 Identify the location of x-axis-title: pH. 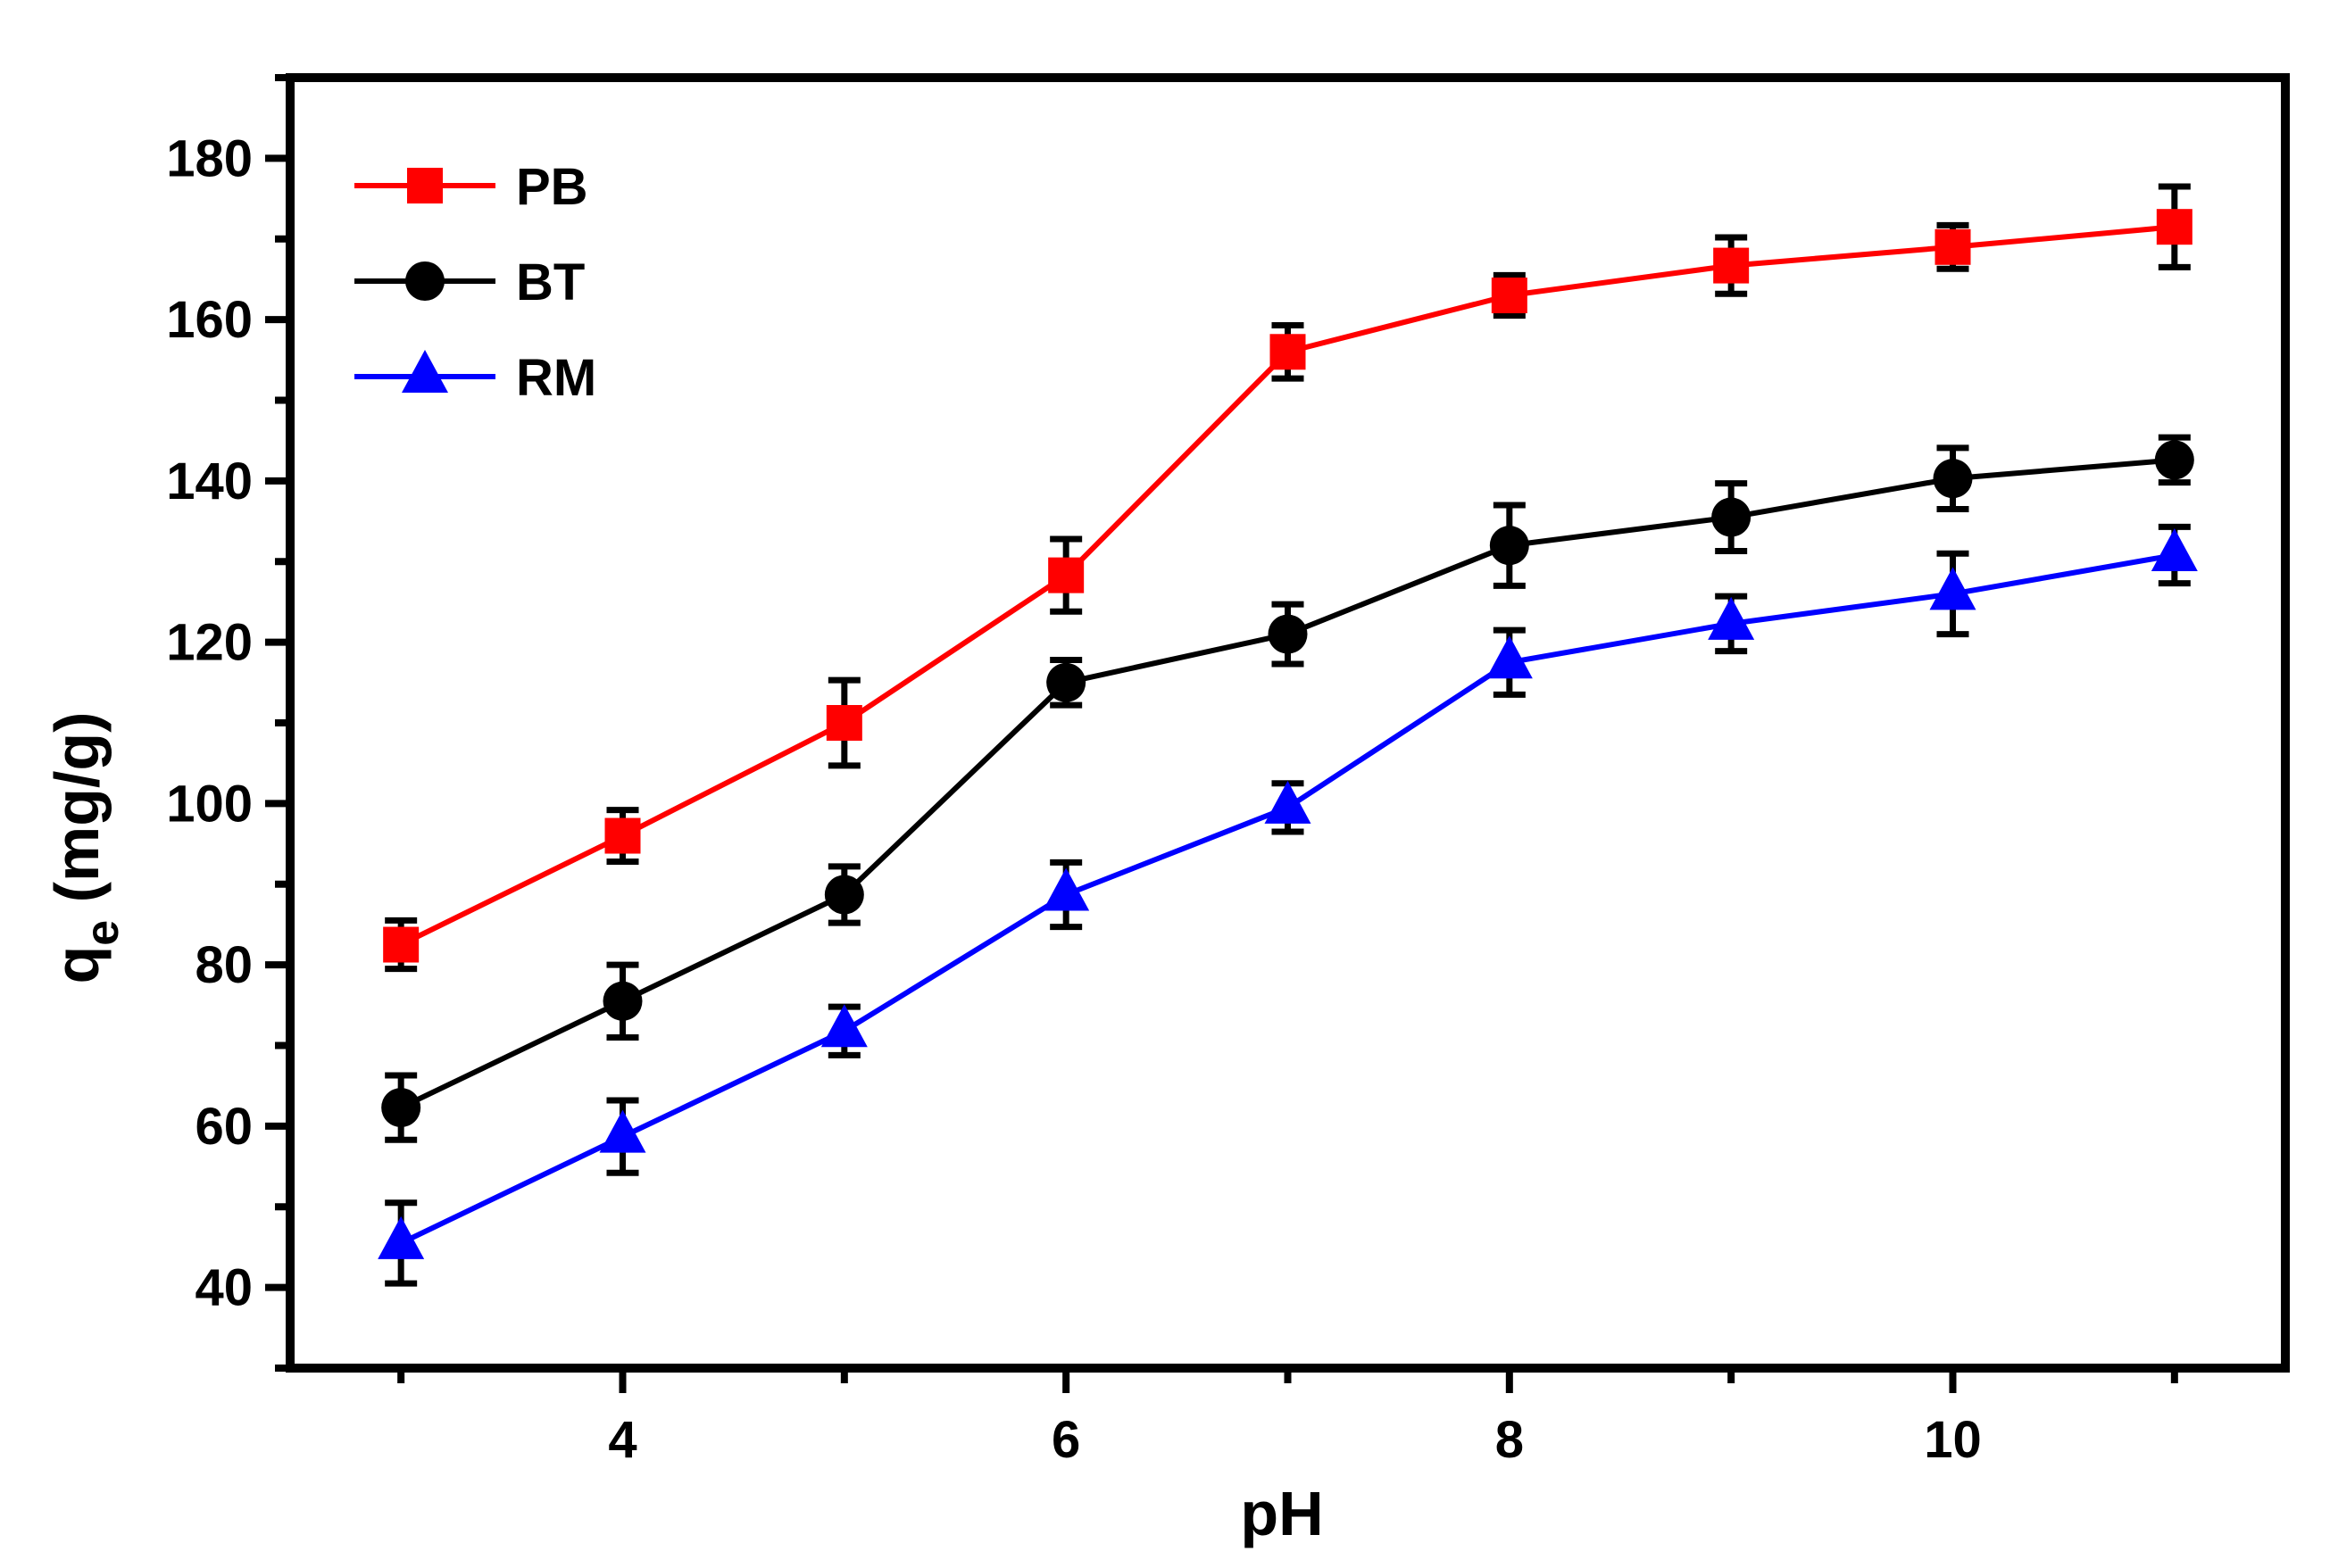
(1281, 1513).